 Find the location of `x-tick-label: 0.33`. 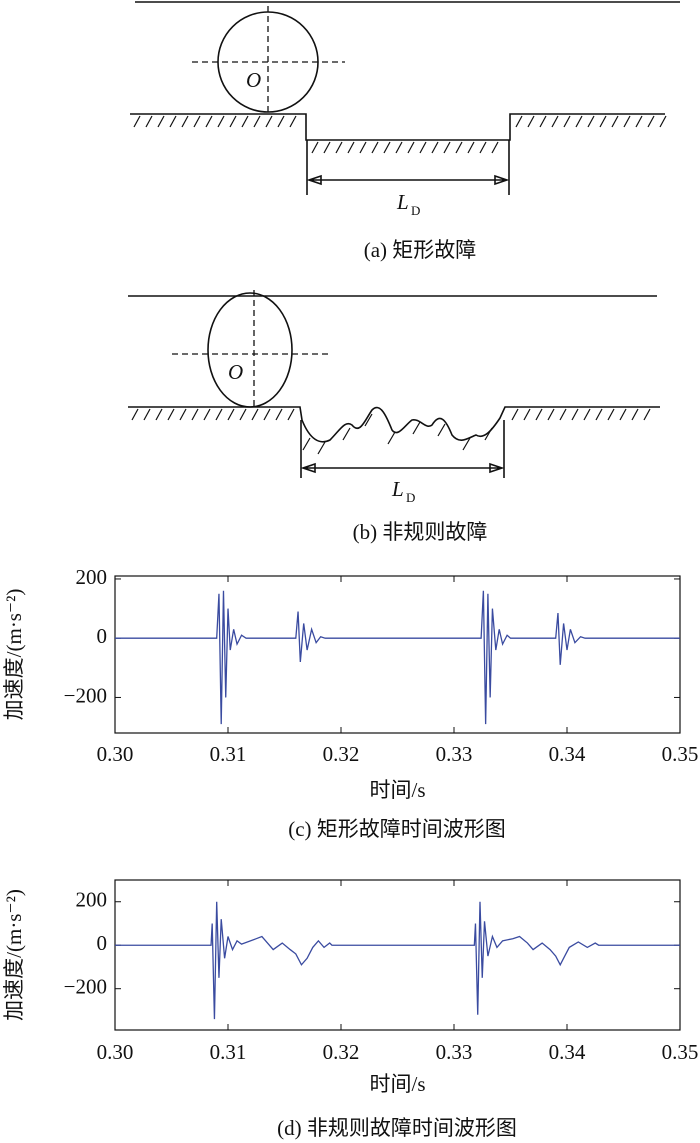

x-tick-label: 0.33 is located at coordinates (454, 754).